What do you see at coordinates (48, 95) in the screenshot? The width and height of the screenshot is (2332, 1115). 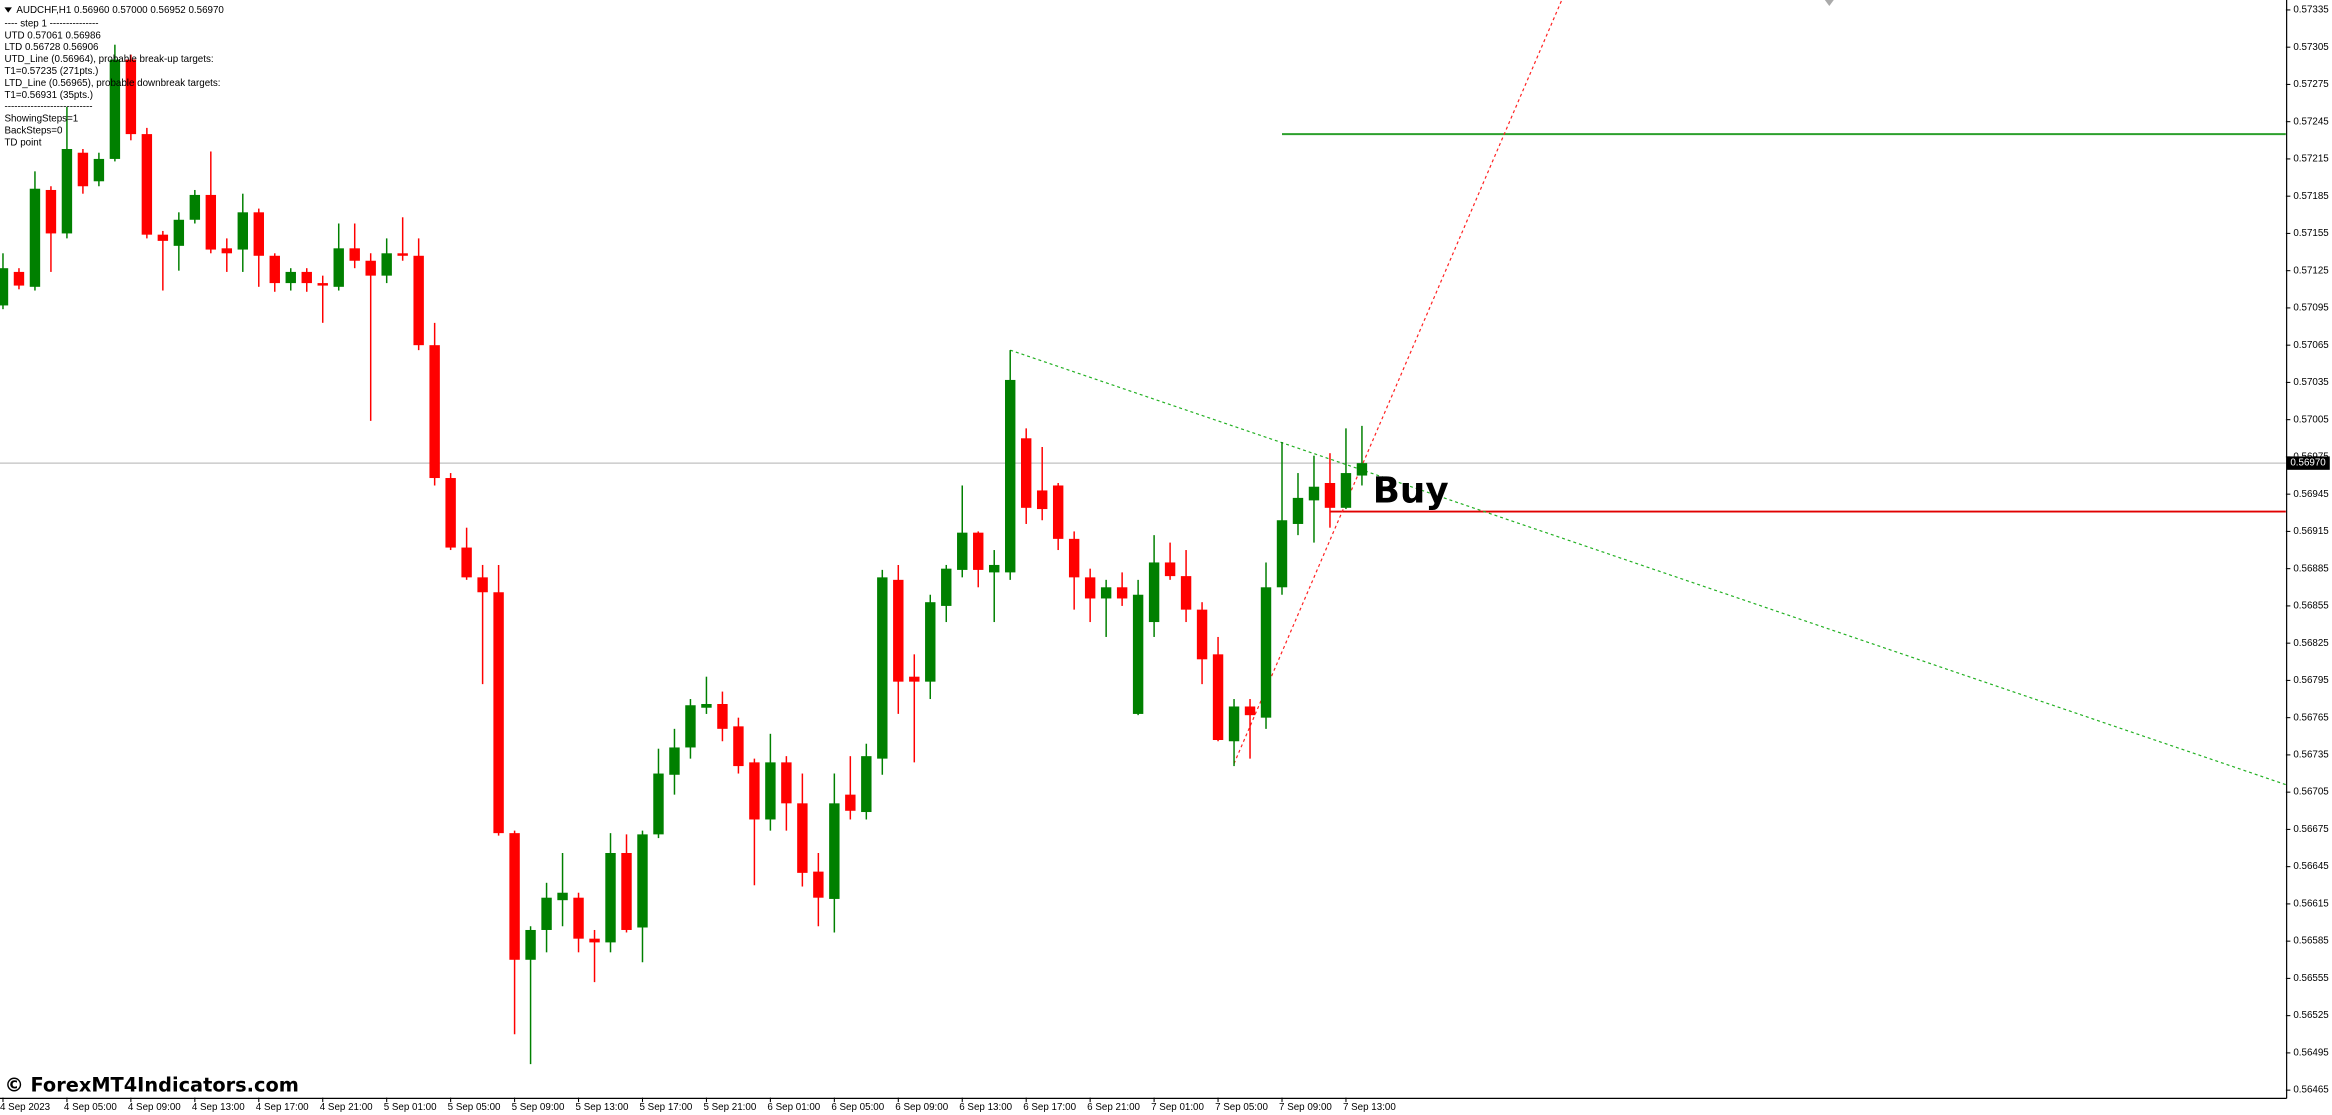 I see `info-line: T1=0.56931 (35pts.)` at bounding box center [48, 95].